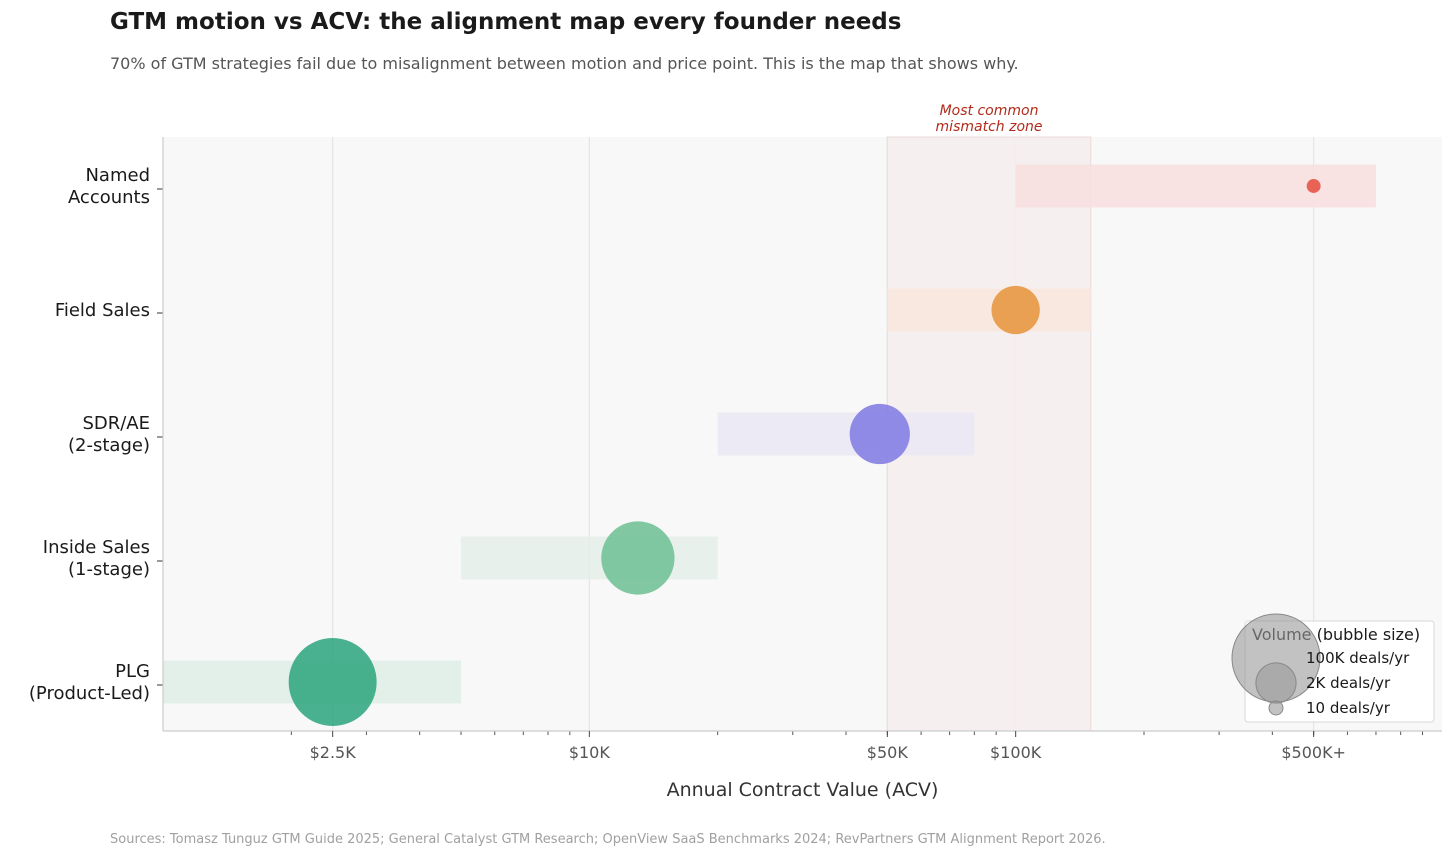 This screenshot has height=861, width=1456. Describe the element at coordinates (1358, 658) in the screenshot. I see `legend-label: 100K deals/yr` at that location.